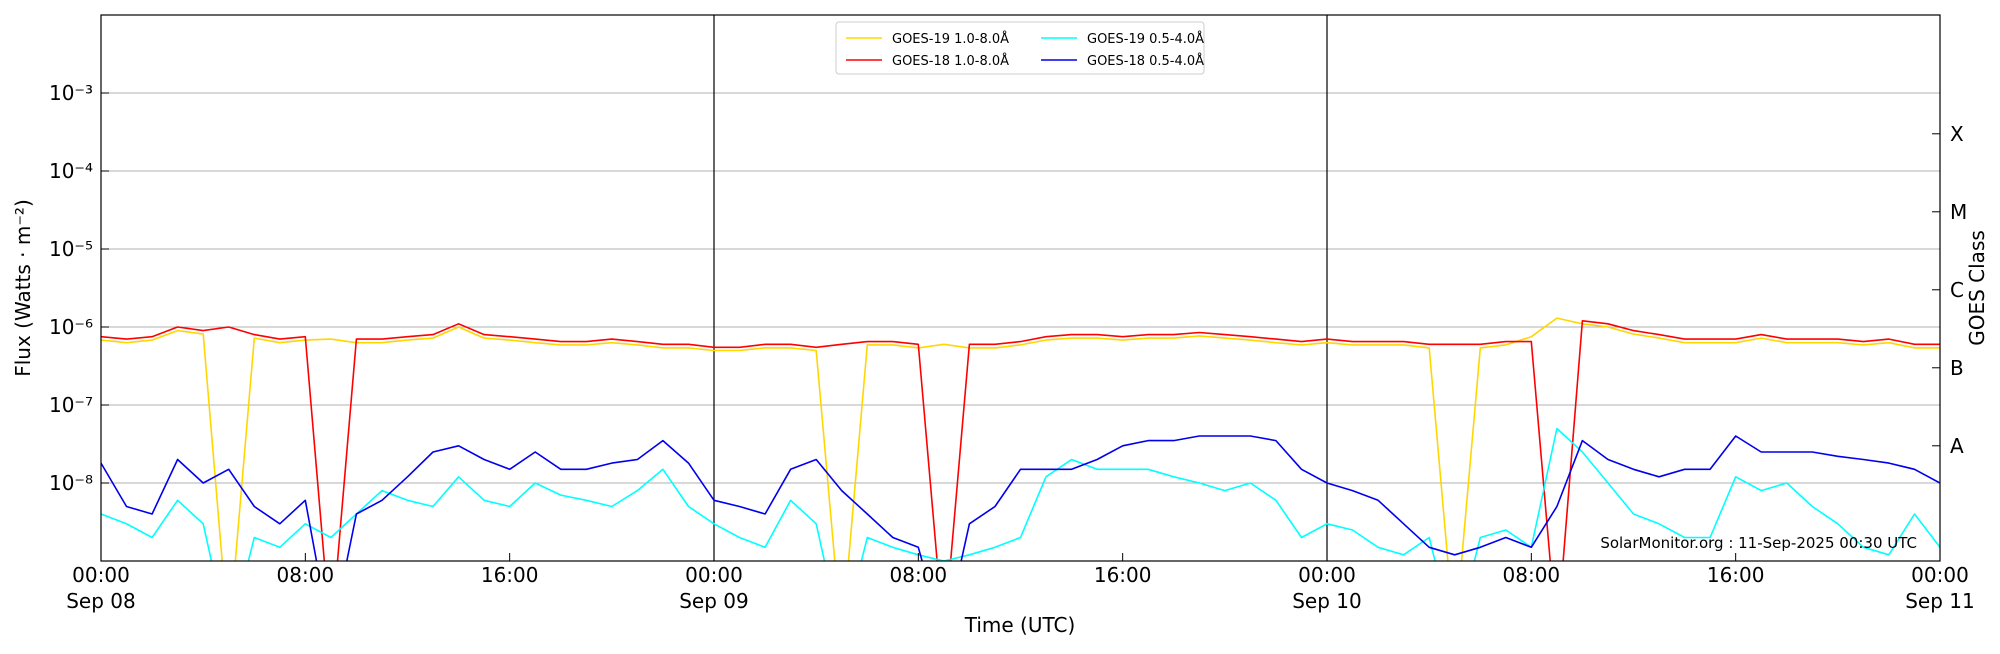  What do you see at coordinates (1758, 543) in the screenshot?
I see `annotation: SolarMonitor.org : 11-Sep-2025 00:30 UTC` at bounding box center [1758, 543].